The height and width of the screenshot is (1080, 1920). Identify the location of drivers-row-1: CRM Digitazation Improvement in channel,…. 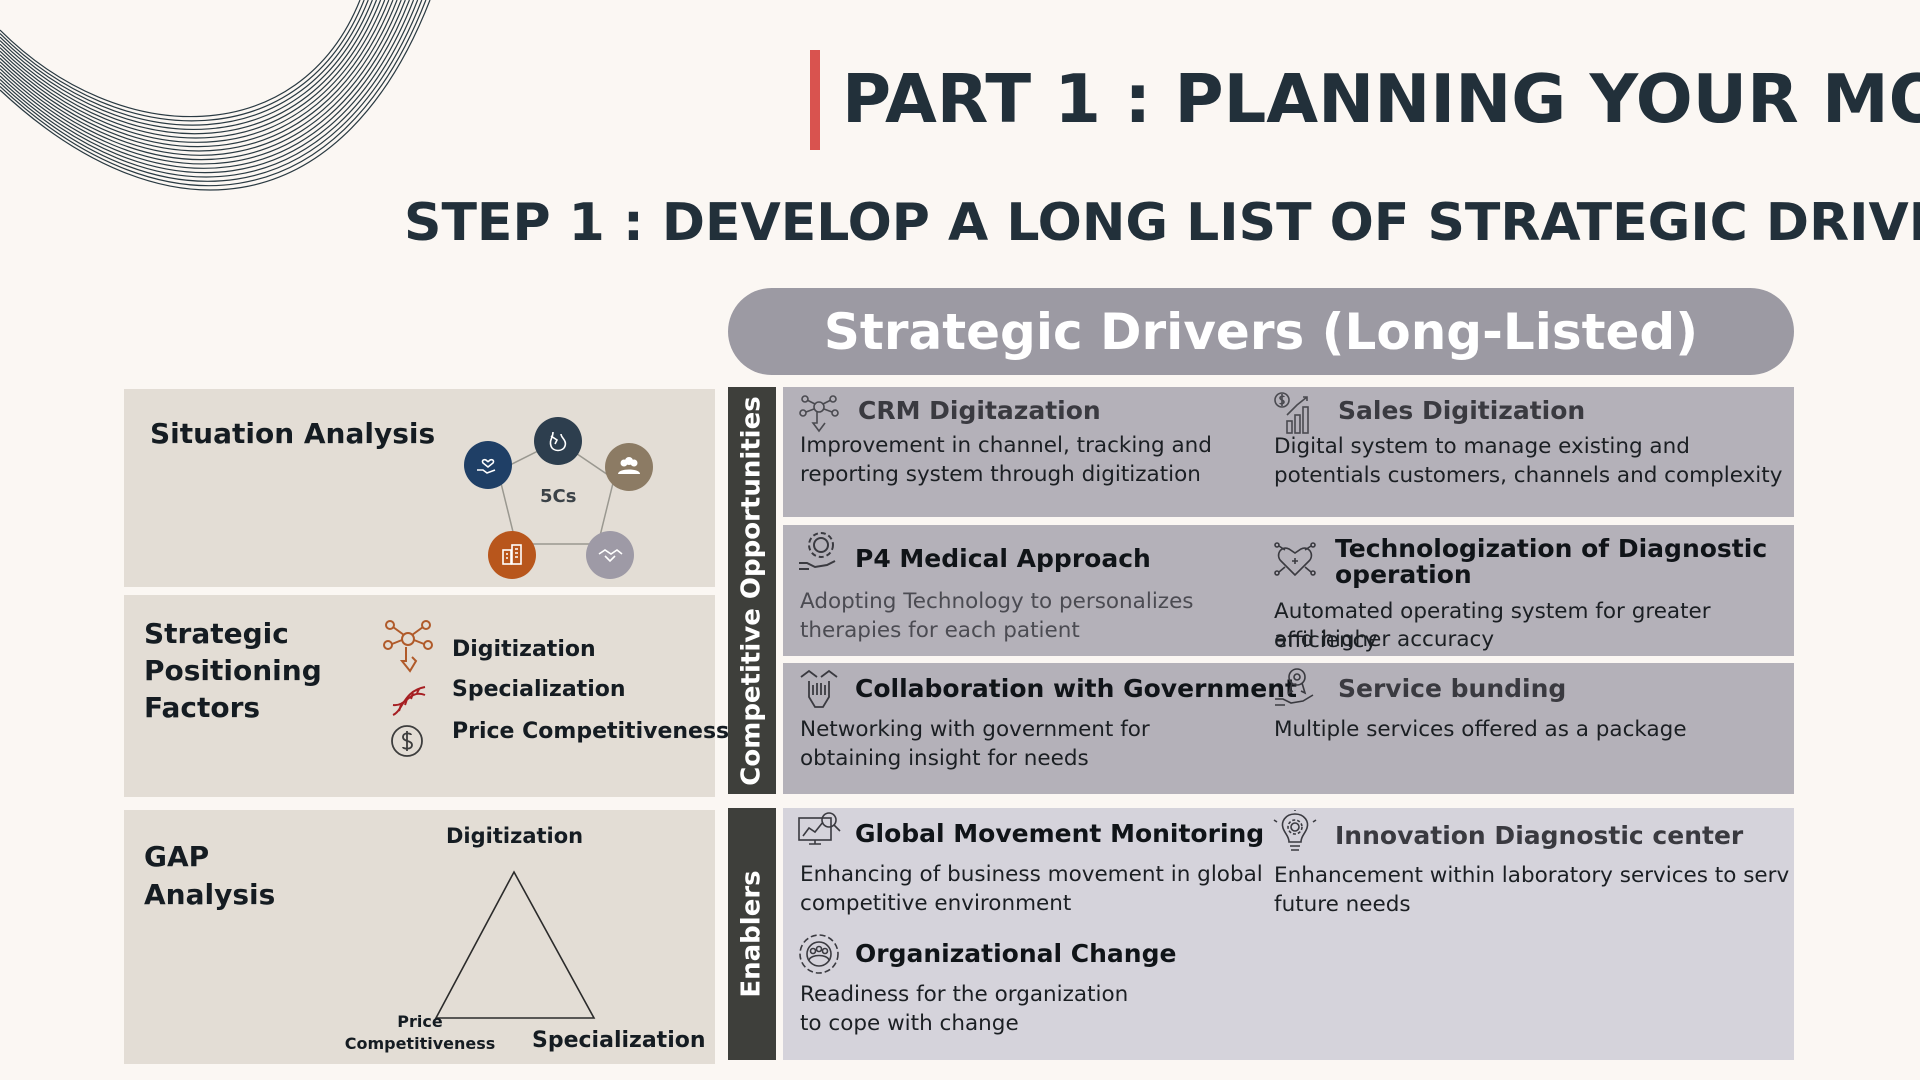
(1288, 452).